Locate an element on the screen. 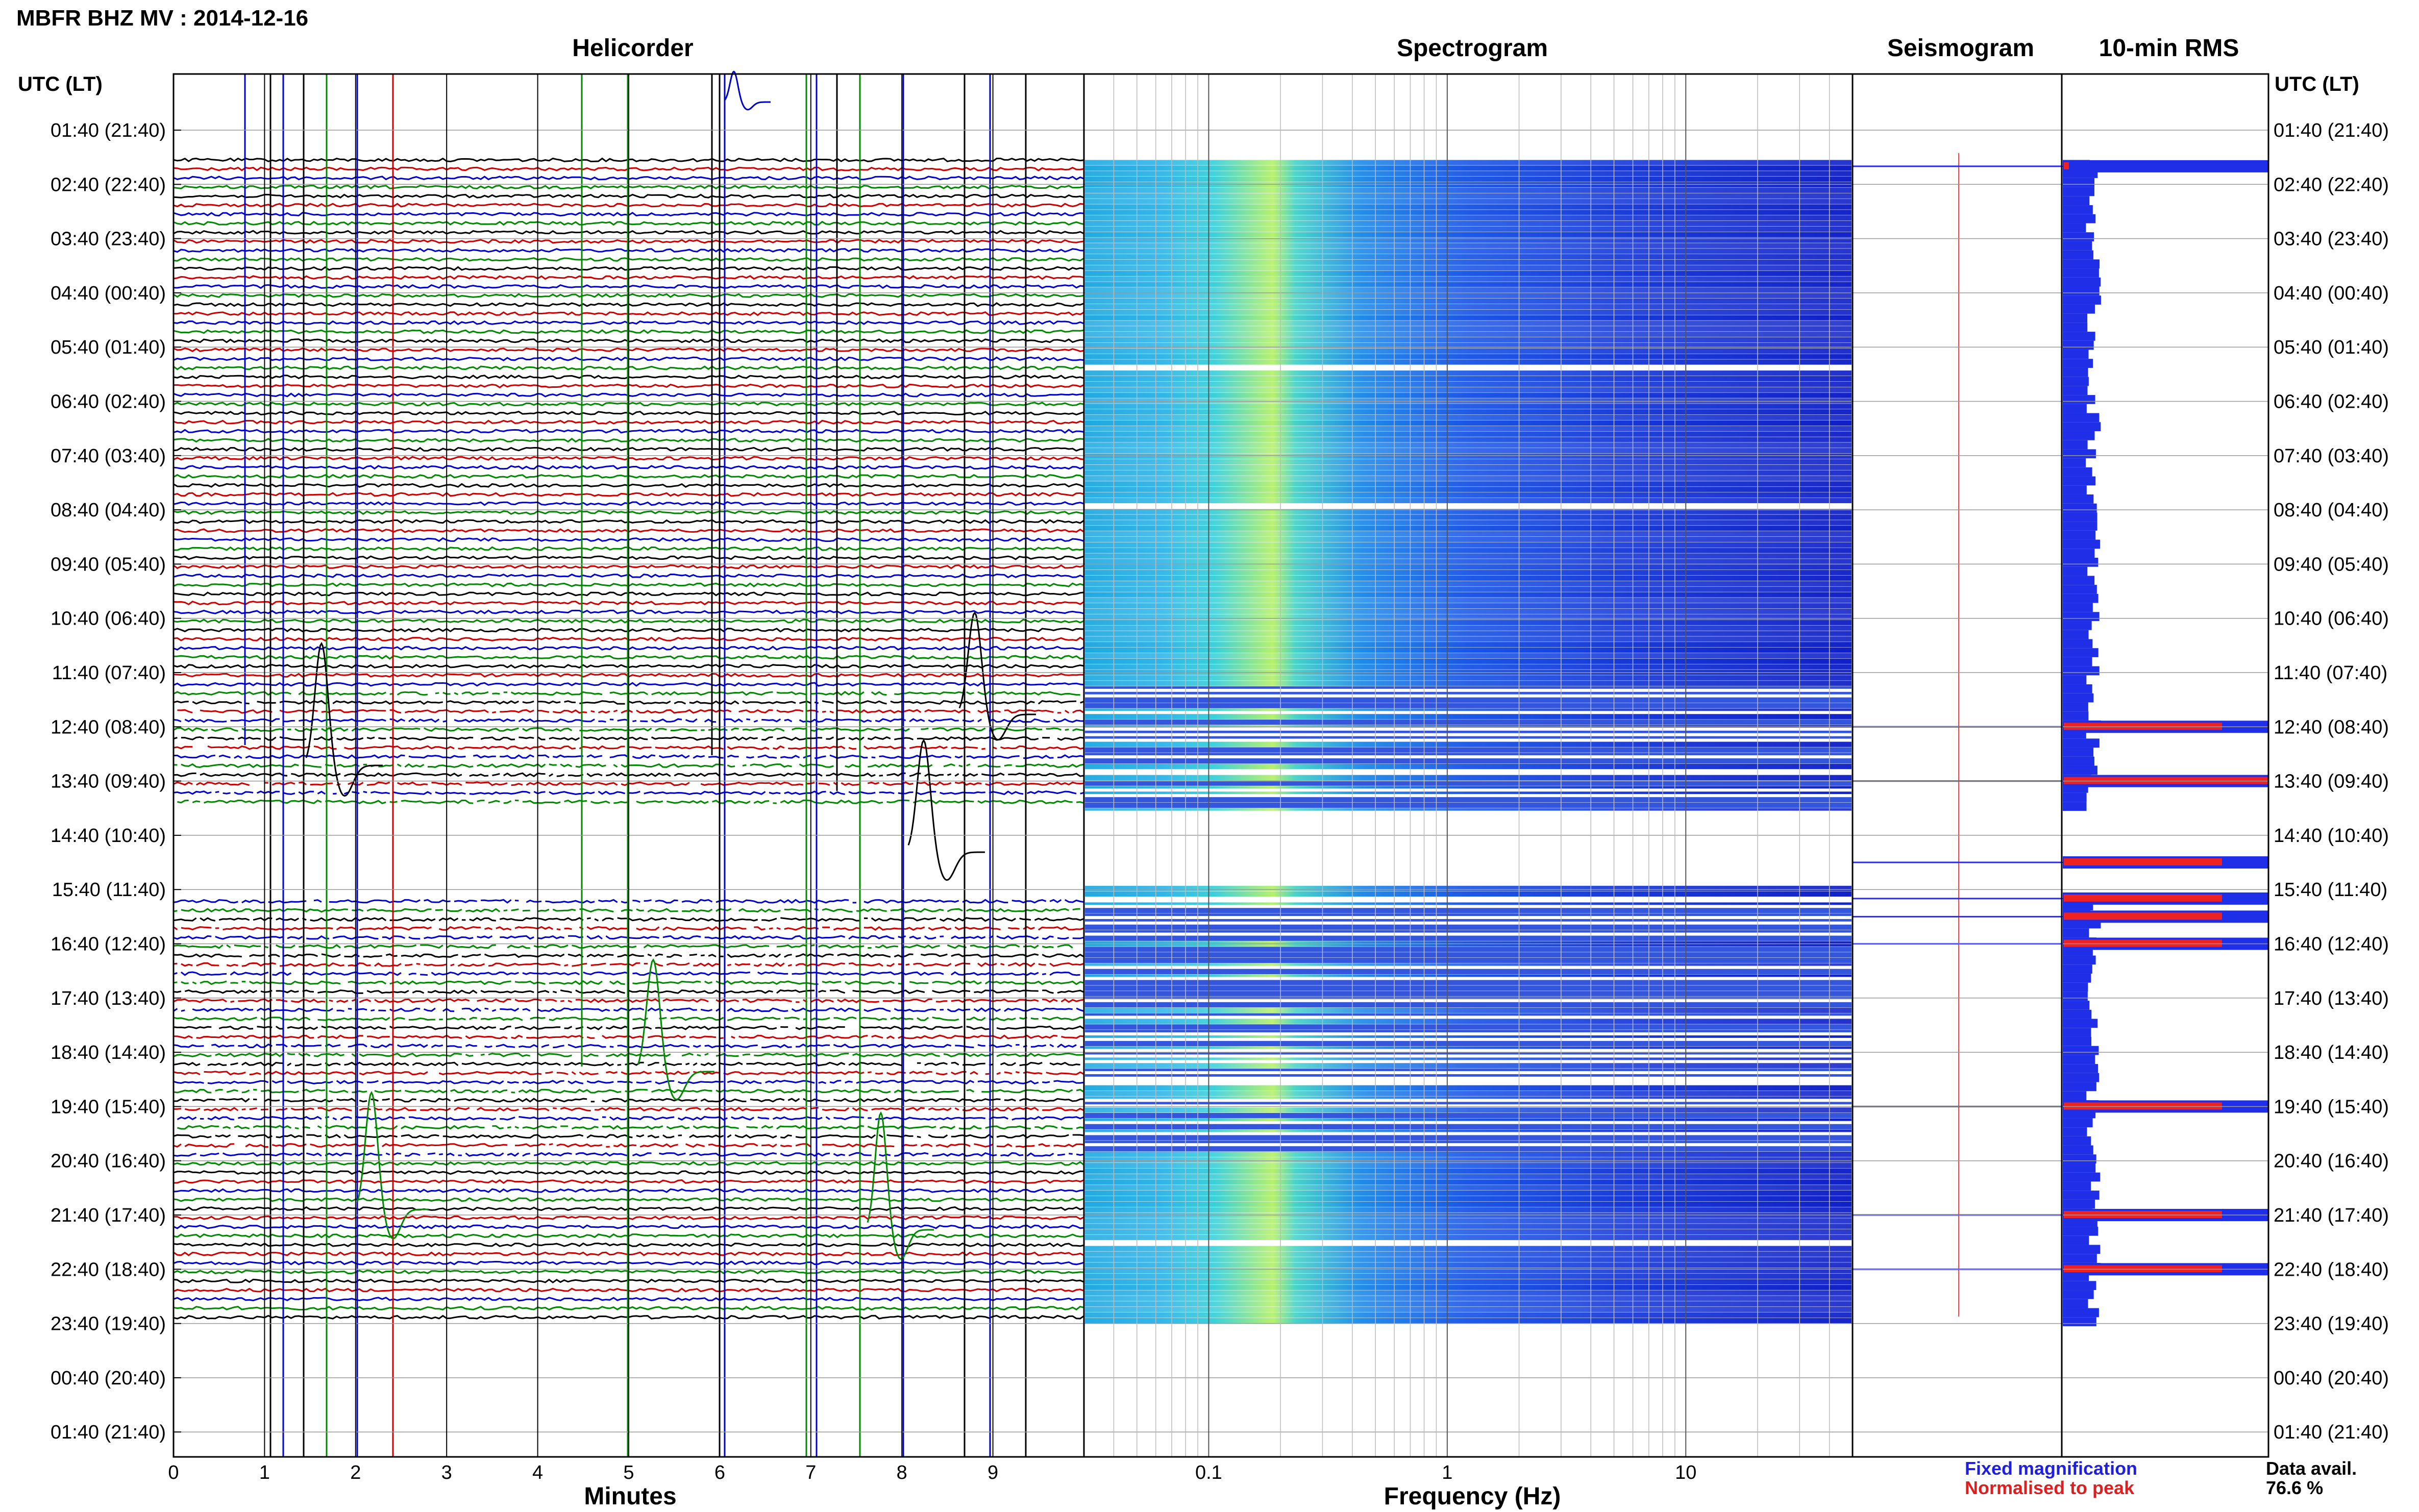 This screenshot has width=2419, height=1512. time-tick-label-right: 16:40 (12:40) is located at coordinates (2331, 944).